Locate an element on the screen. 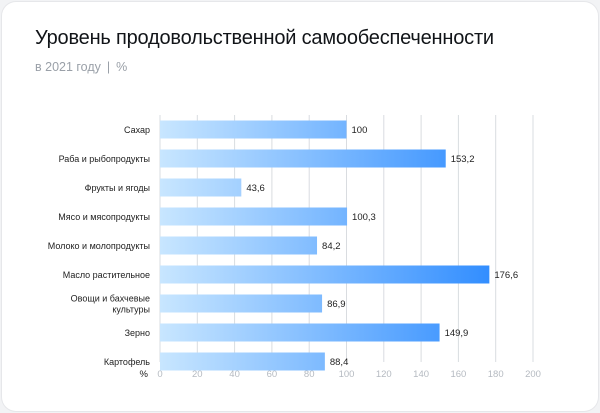 This screenshot has height=413, width=600. category-label-line: Фрукты и ягоды is located at coordinates (117, 188).